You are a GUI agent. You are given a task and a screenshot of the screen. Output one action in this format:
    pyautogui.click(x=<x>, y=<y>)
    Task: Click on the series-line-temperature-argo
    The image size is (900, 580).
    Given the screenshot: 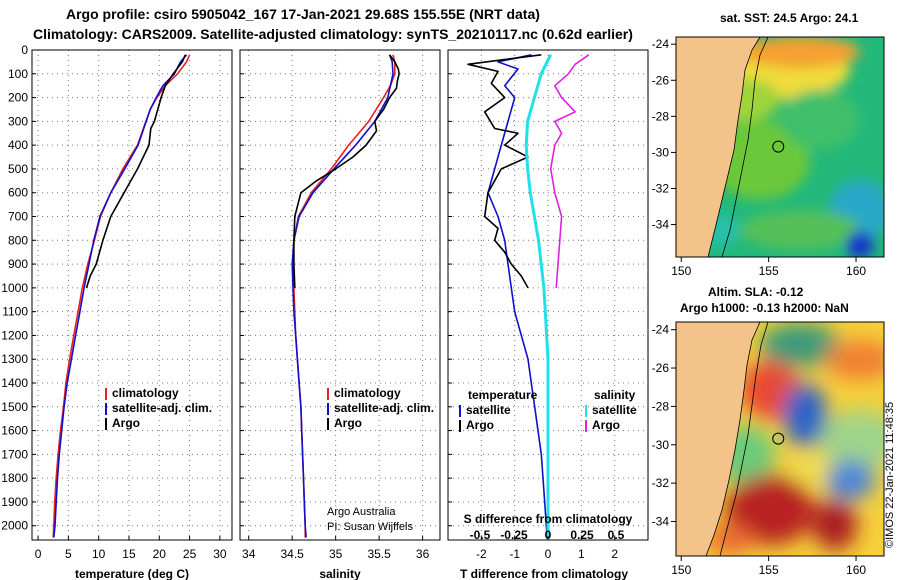 What is the action you would take?
    pyautogui.click(x=504, y=171)
    